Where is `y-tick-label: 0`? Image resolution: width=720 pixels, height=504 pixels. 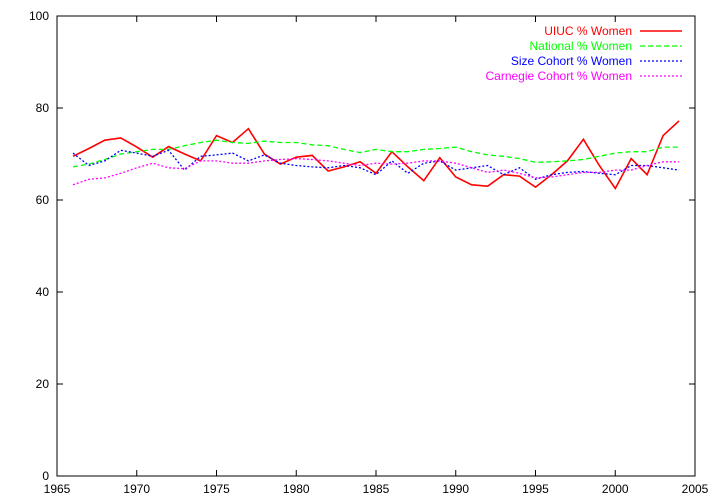 y-tick-label: 0 is located at coordinates (45, 476).